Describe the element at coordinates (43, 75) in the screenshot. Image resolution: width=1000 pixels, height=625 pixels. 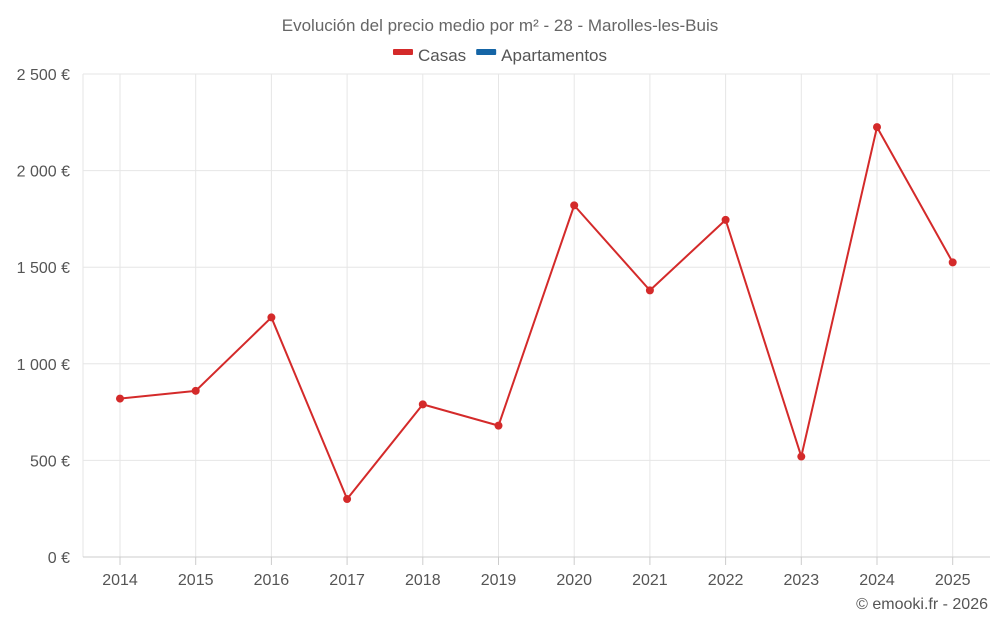
I see `y-tick-label: 2 500 €` at that location.